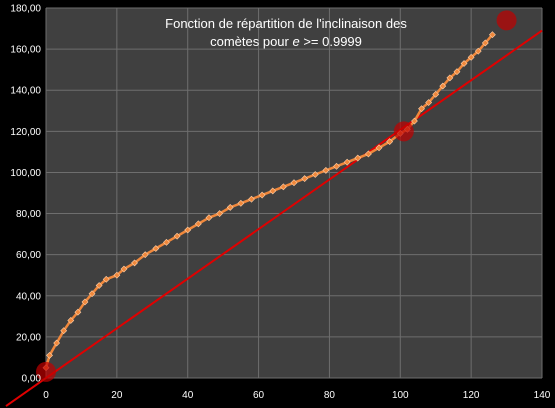 The height and width of the screenshot is (408, 555). What do you see at coordinates (188, 395) in the screenshot?
I see `x-tick-label: 40` at bounding box center [188, 395].